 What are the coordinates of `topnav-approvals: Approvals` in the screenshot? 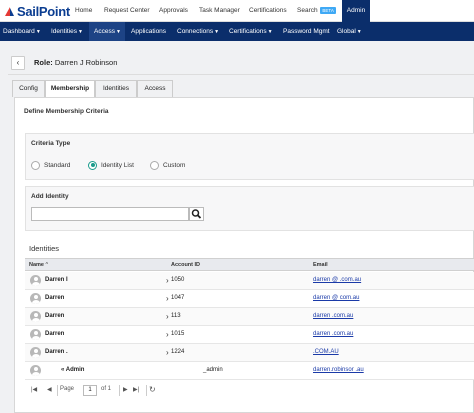 It's located at (173, 10).